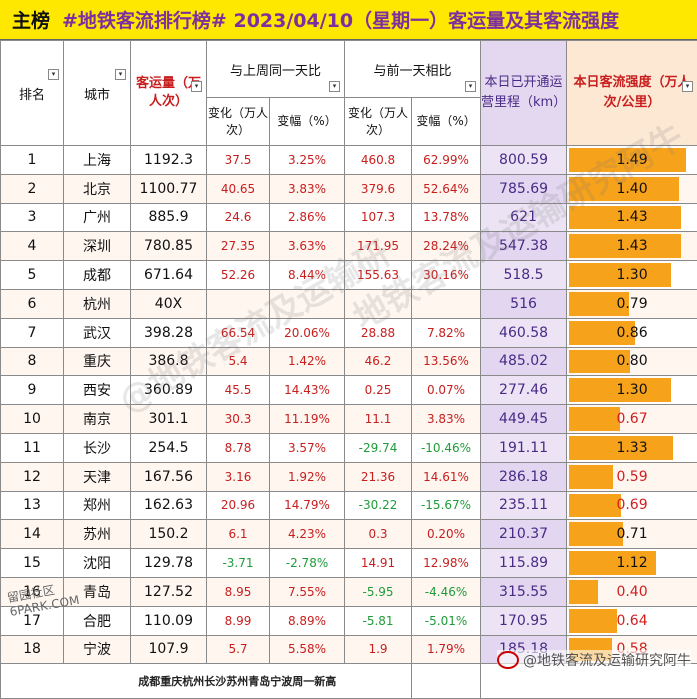 The height and width of the screenshot is (699, 697). What do you see at coordinates (524, 563) in the screenshot?
I see `mileage-cell: 115.89` at bounding box center [524, 563].